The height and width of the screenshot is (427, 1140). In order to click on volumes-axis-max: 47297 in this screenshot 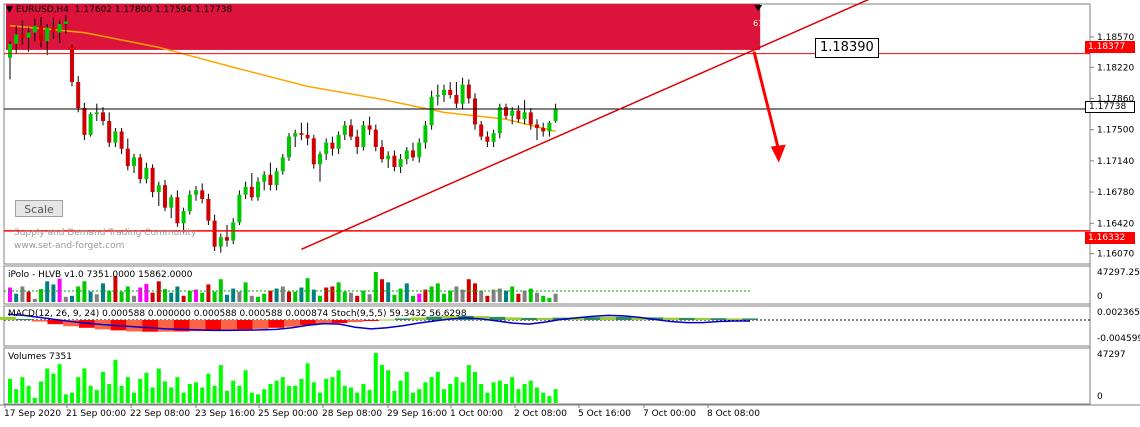, I will do `click(1111, 355)`.